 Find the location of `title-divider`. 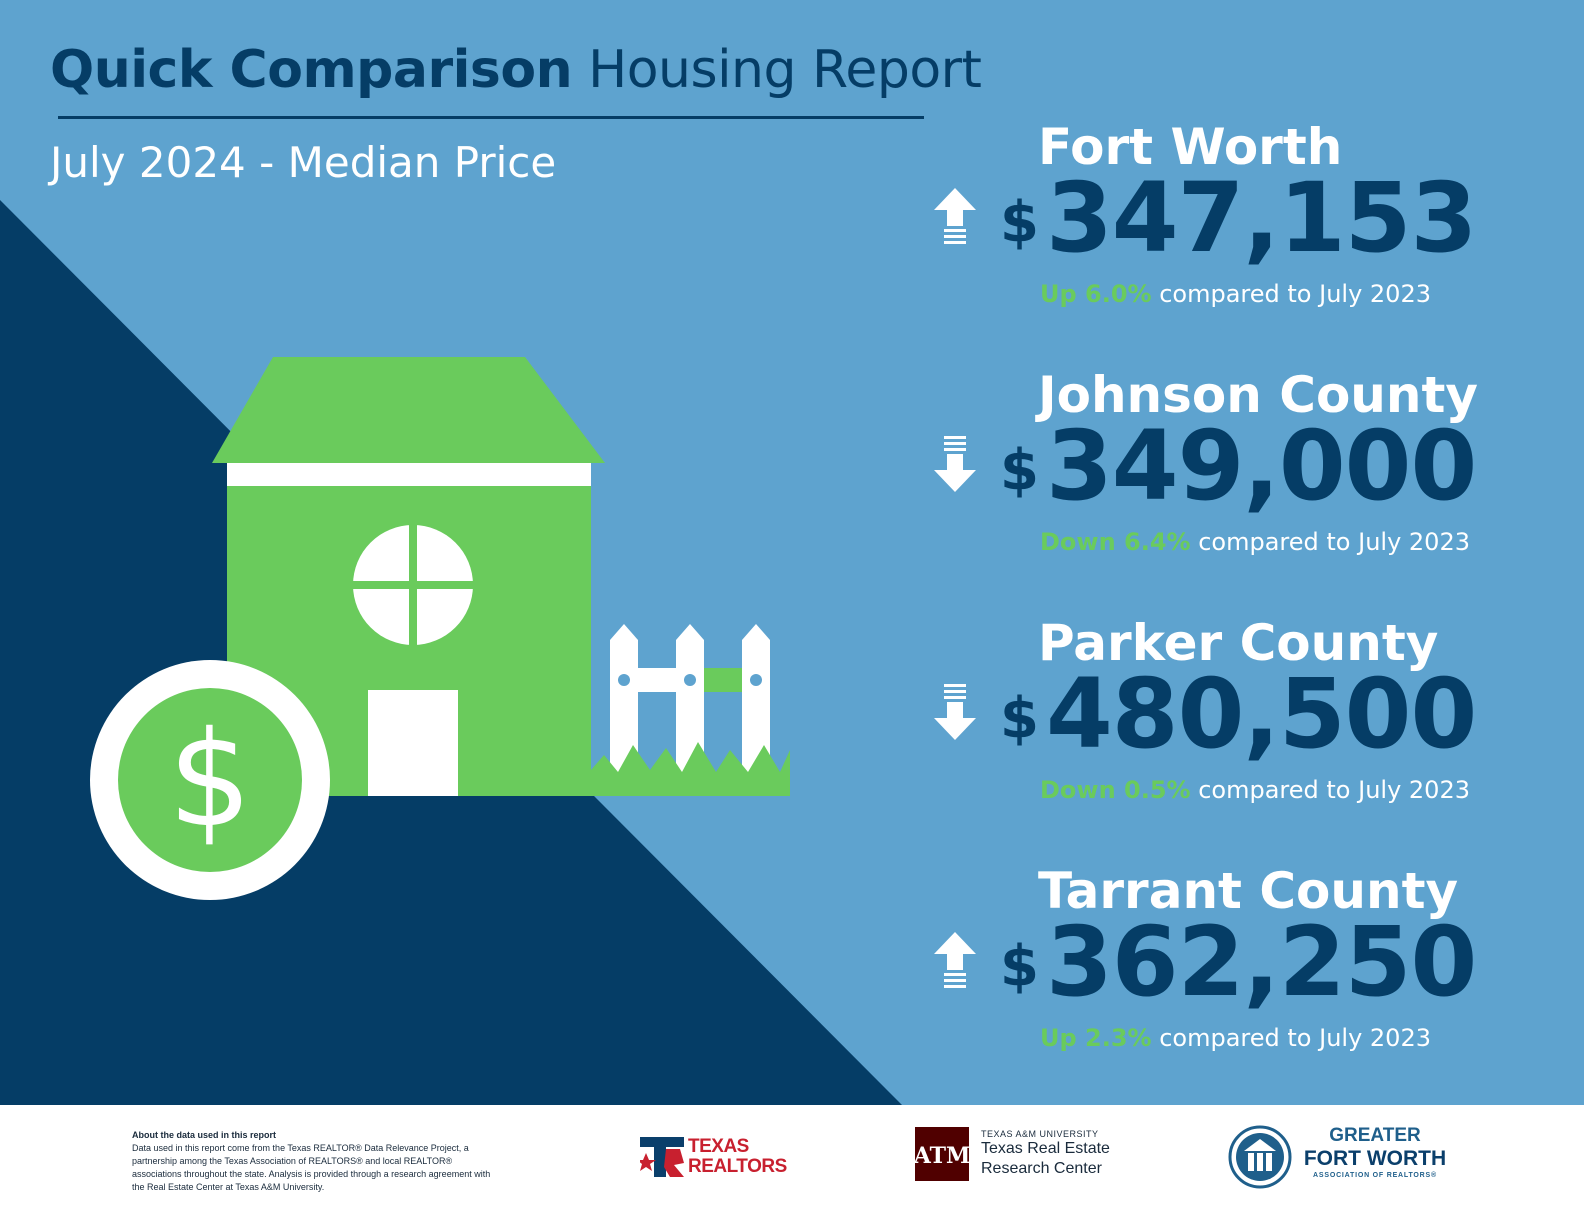

title-divider is located at coordinates (491, 117).